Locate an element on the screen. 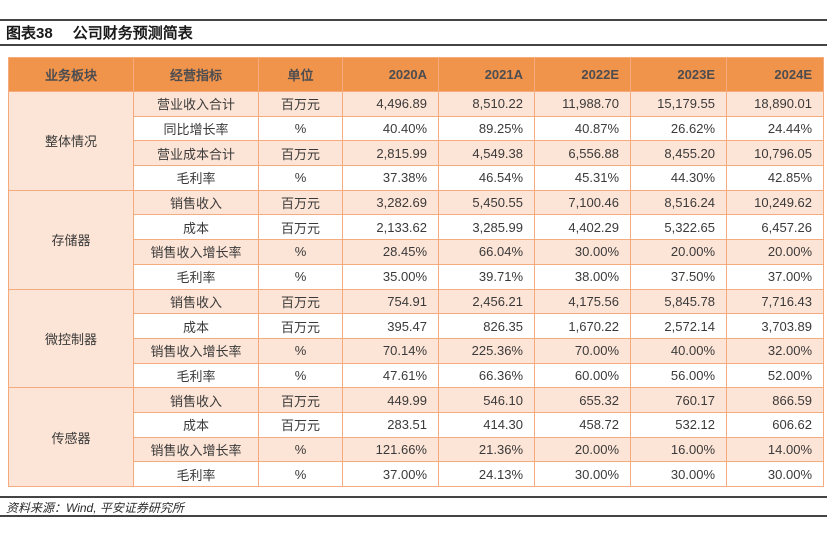 This screenshot has width=831, height=540. value-cell: 606.62 is located at coordinates (775, 424).